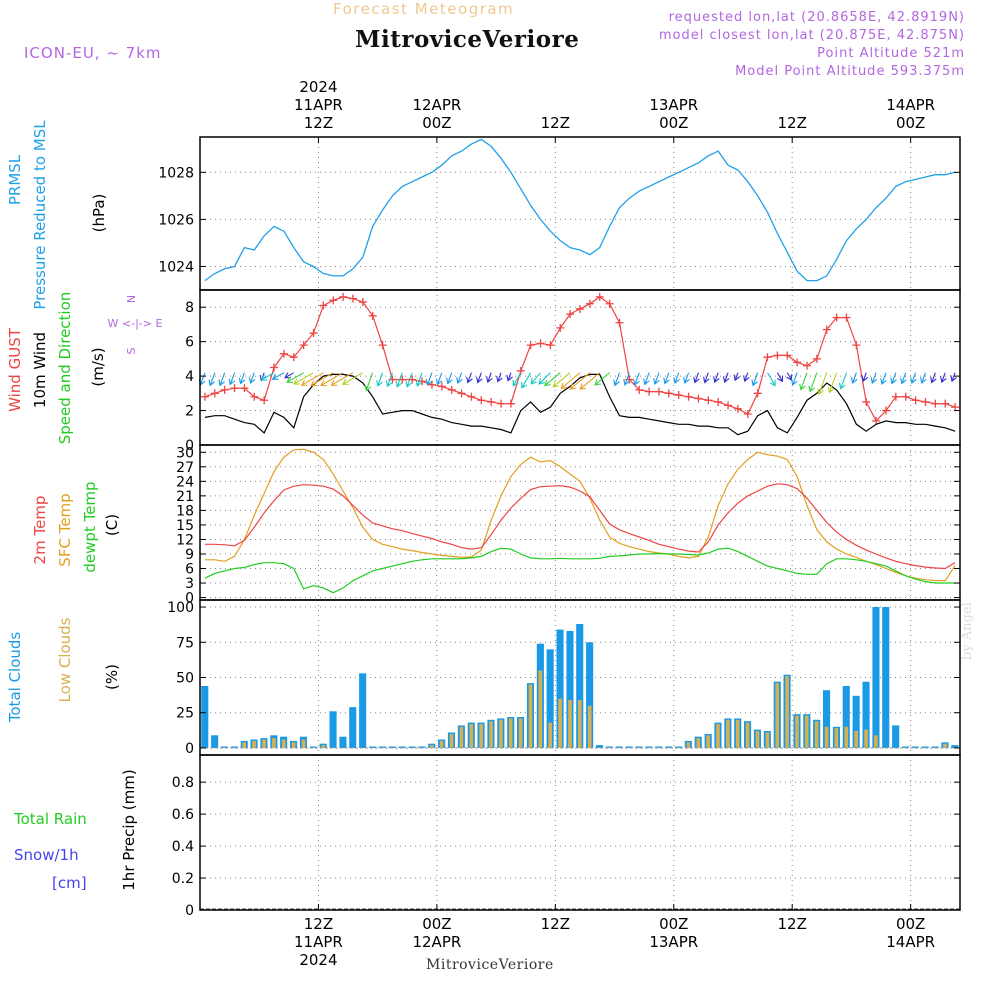  I want to click on closest-coords: model closest lon,lat (20.875E, 42.875N), so click(811, 35).